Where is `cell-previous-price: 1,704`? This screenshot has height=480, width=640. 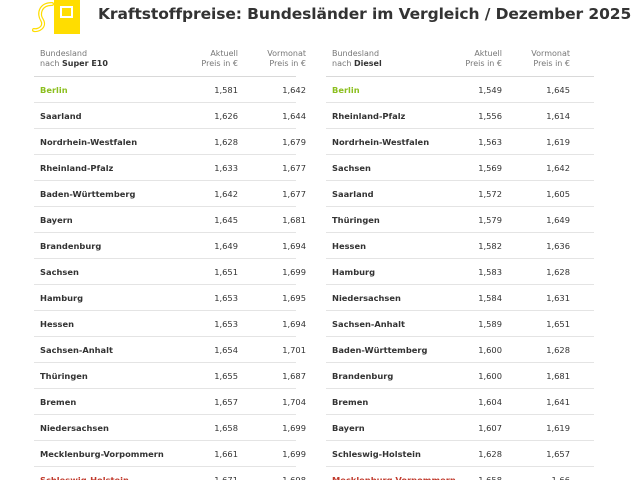
cell-previous-price: 1,704 is located at coordinates (294, 402).